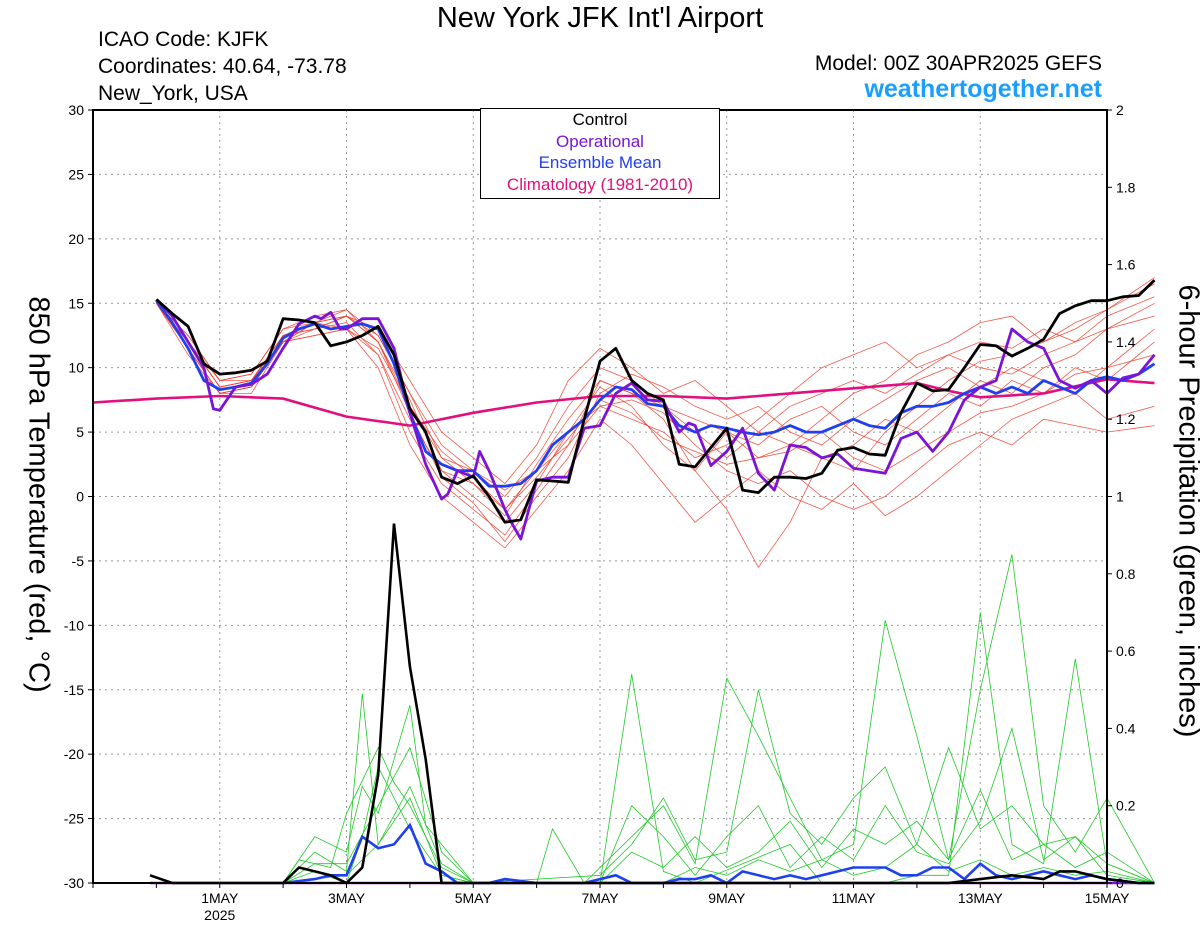  I want to click on right-tick-label: 0, so click(1120, 883).